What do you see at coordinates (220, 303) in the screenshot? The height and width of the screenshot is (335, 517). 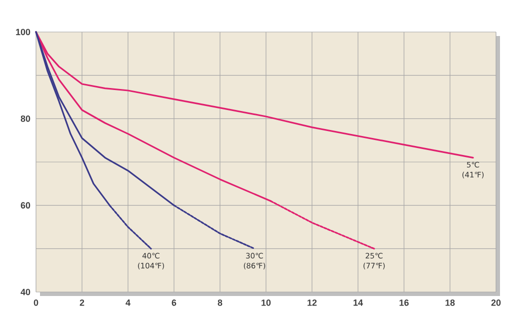 I see `x-tick-label: 8` at bounding box center [220, 303].